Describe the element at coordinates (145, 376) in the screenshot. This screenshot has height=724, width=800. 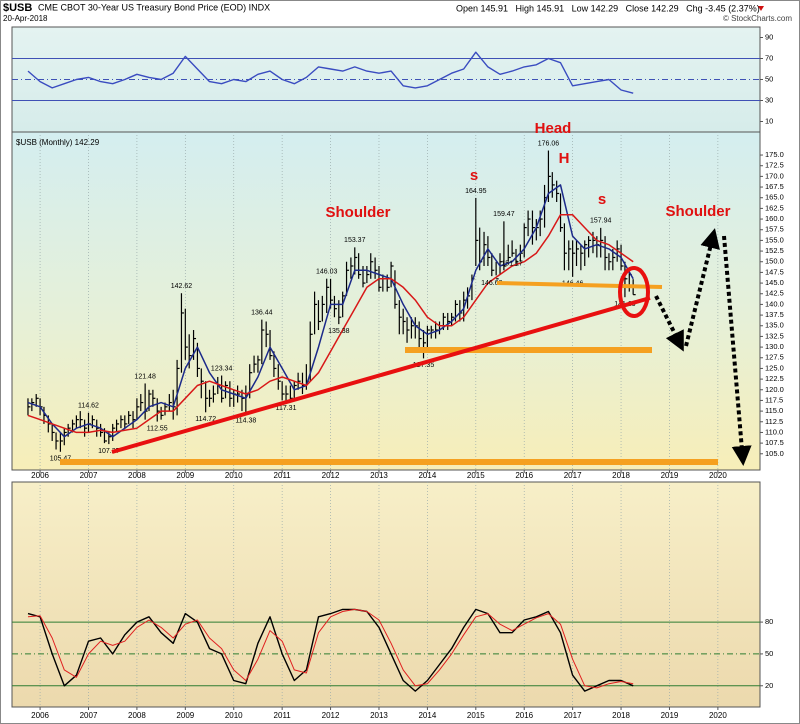
I see `point-label: 121.48` at that location.